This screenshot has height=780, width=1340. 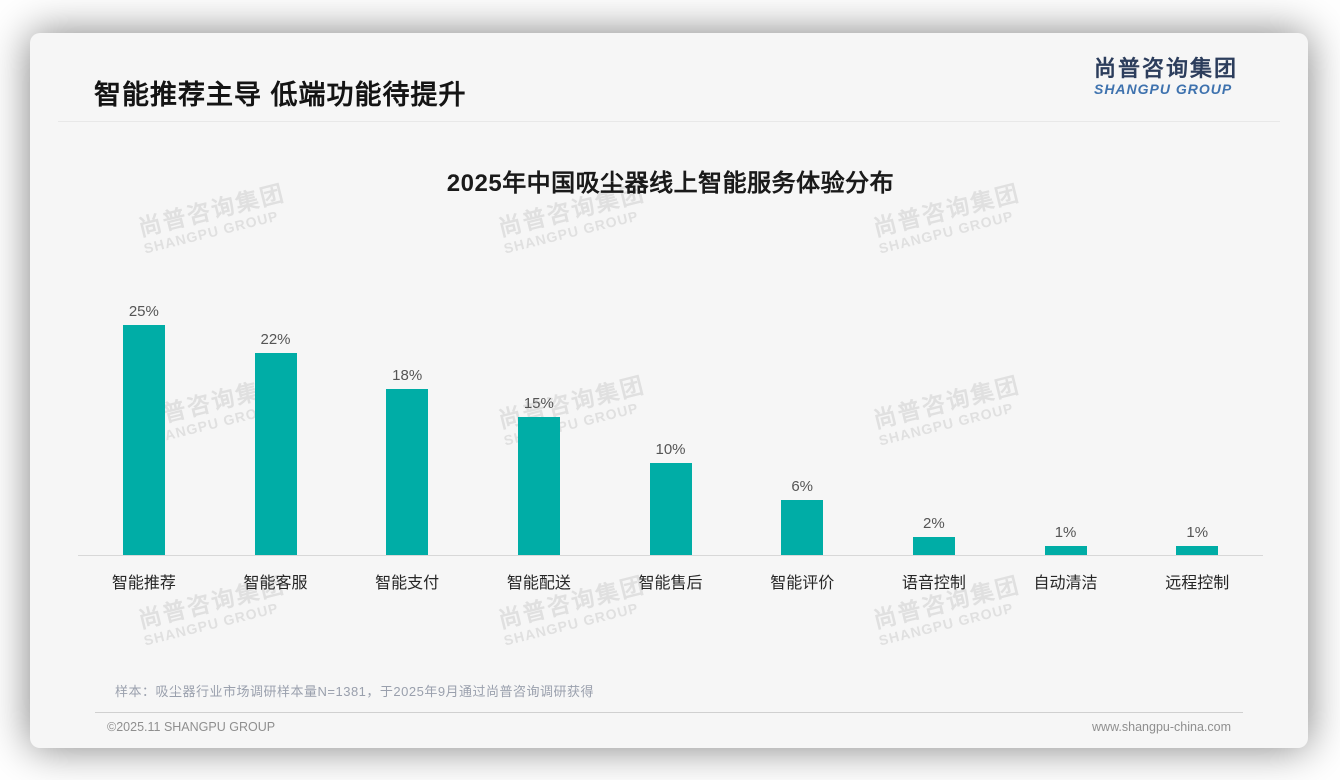 I want to click on header-divider, so click(x=669, y=121).